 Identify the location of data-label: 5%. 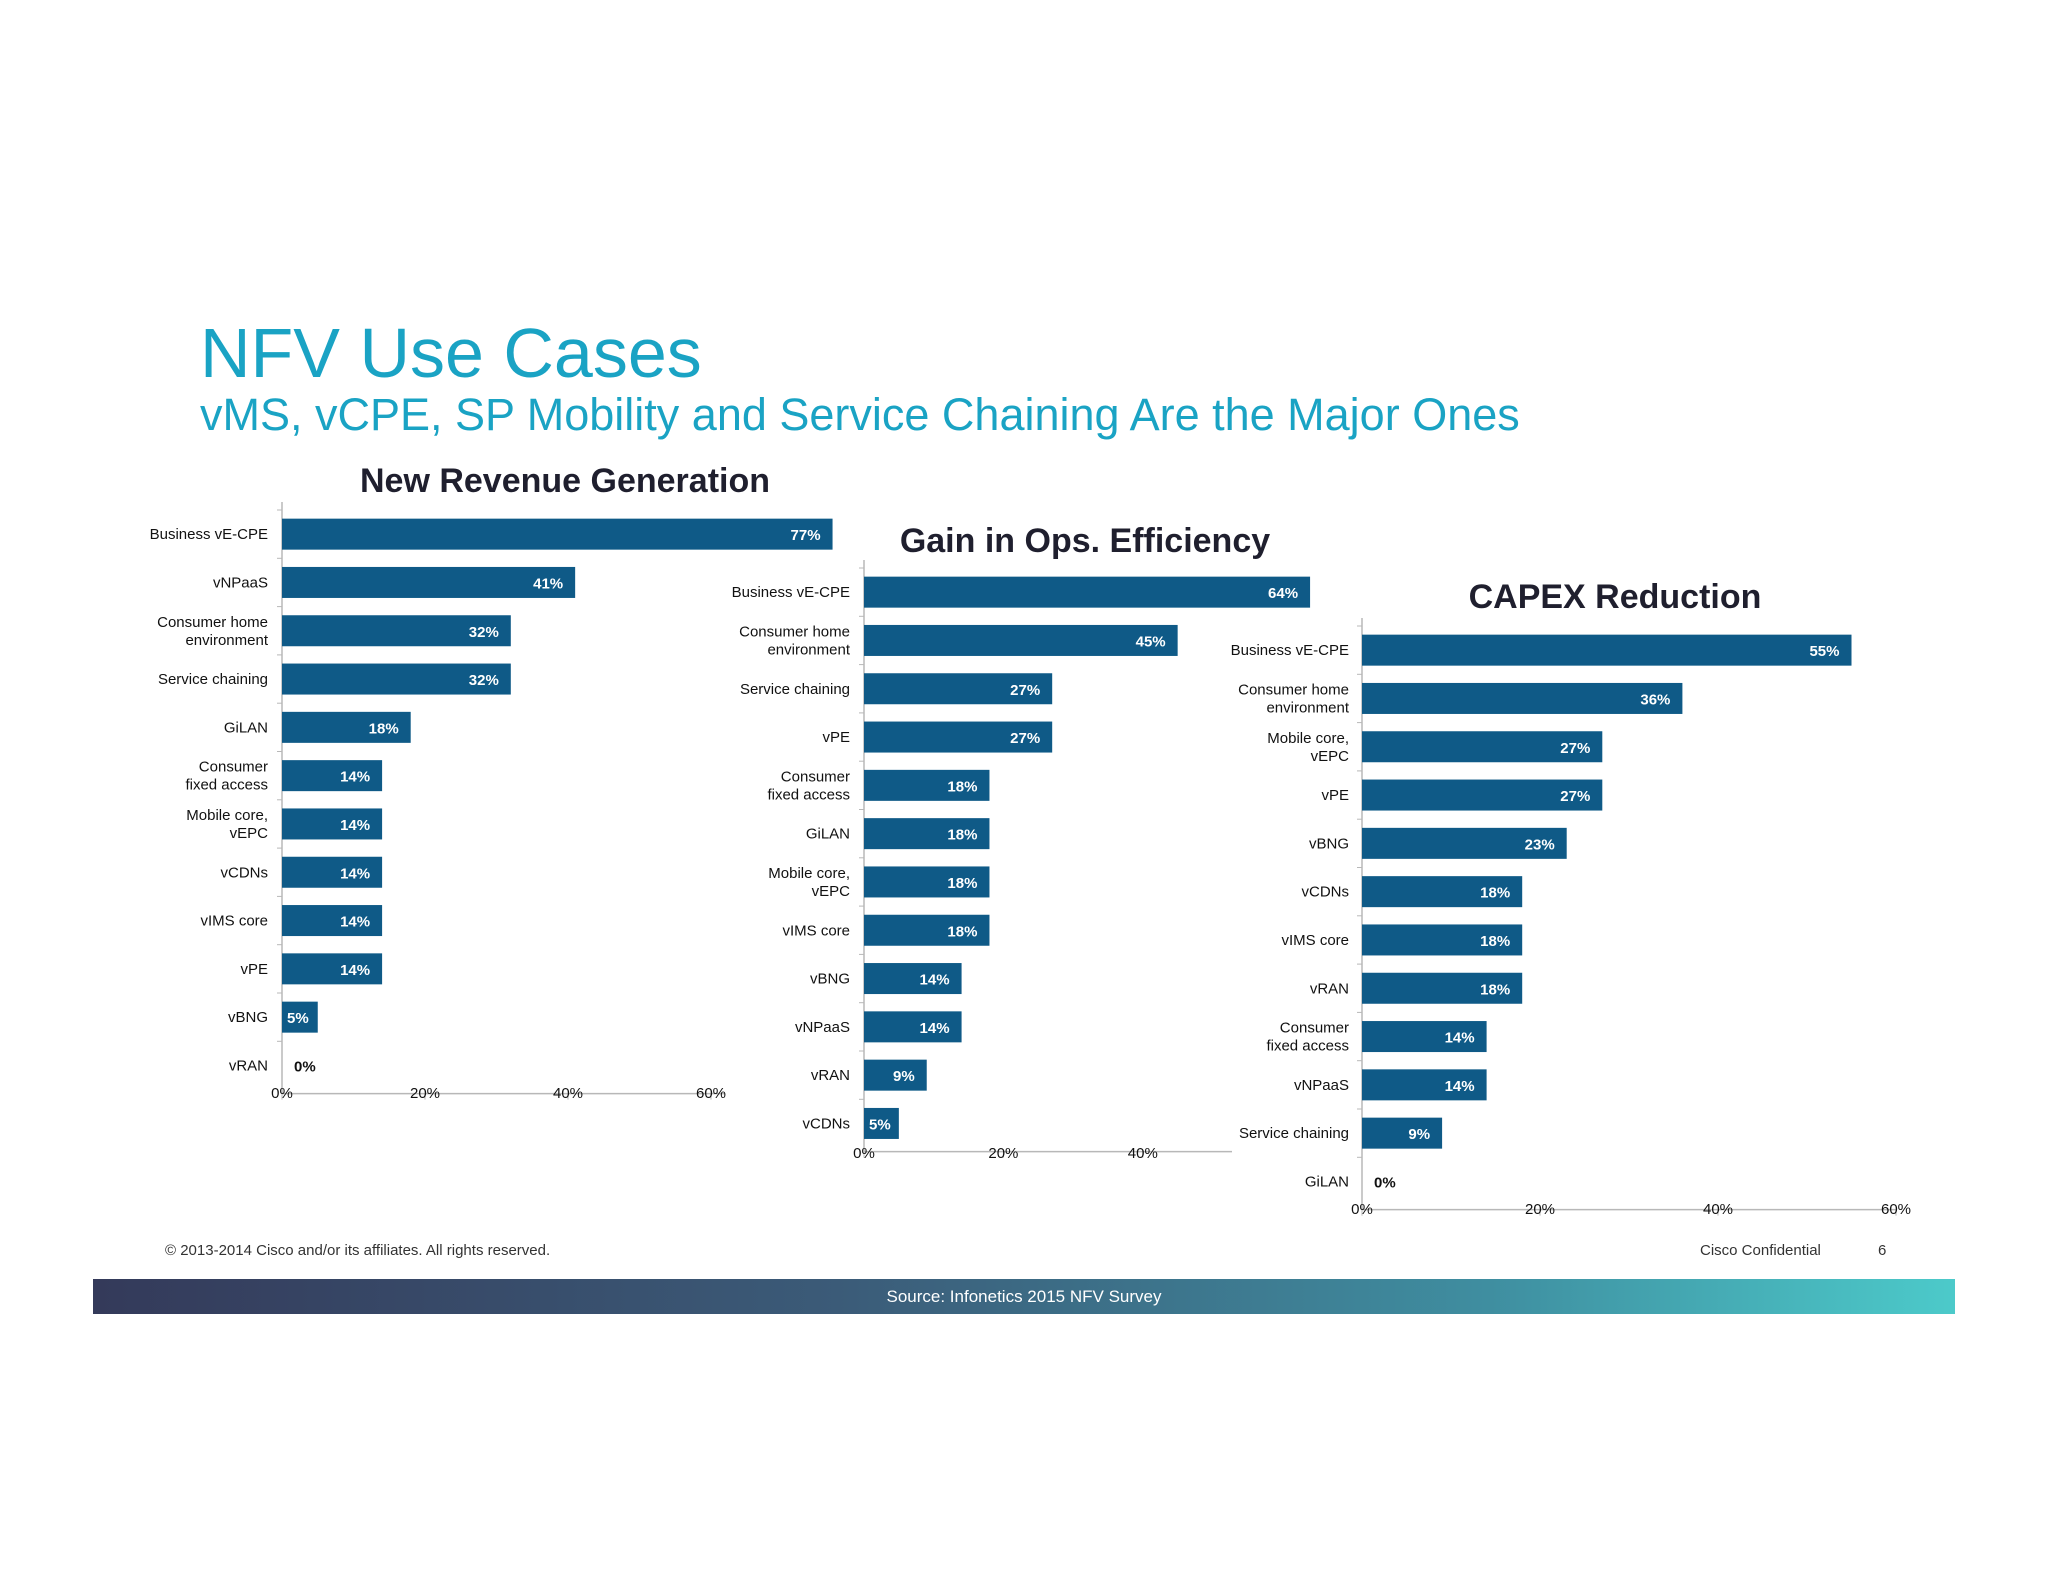
(298, 1018).